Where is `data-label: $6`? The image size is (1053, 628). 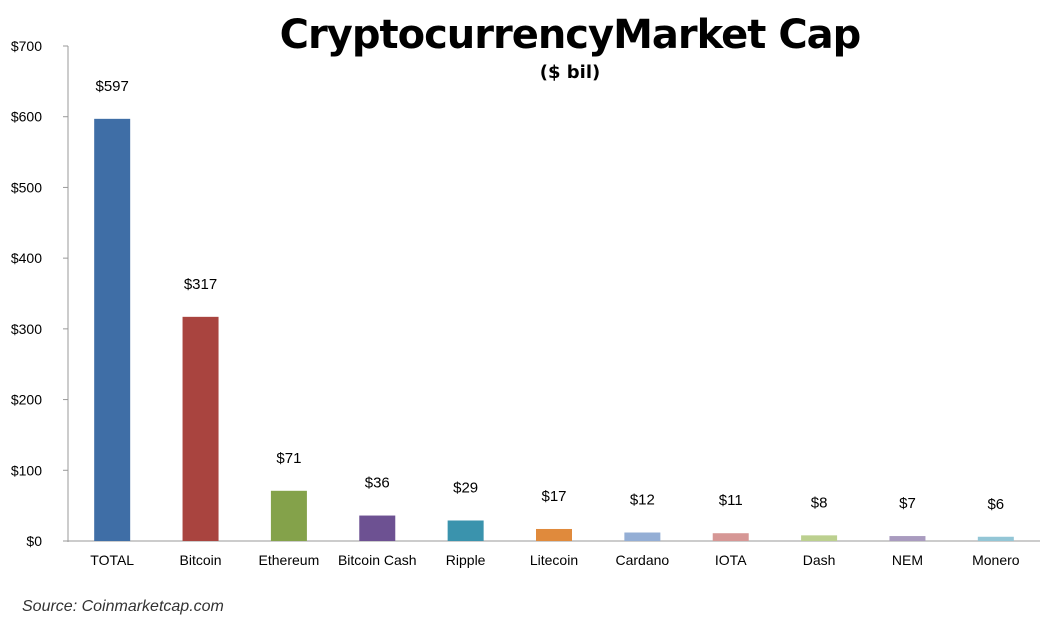 data-label: $6 is located at coordinates (995, 504).